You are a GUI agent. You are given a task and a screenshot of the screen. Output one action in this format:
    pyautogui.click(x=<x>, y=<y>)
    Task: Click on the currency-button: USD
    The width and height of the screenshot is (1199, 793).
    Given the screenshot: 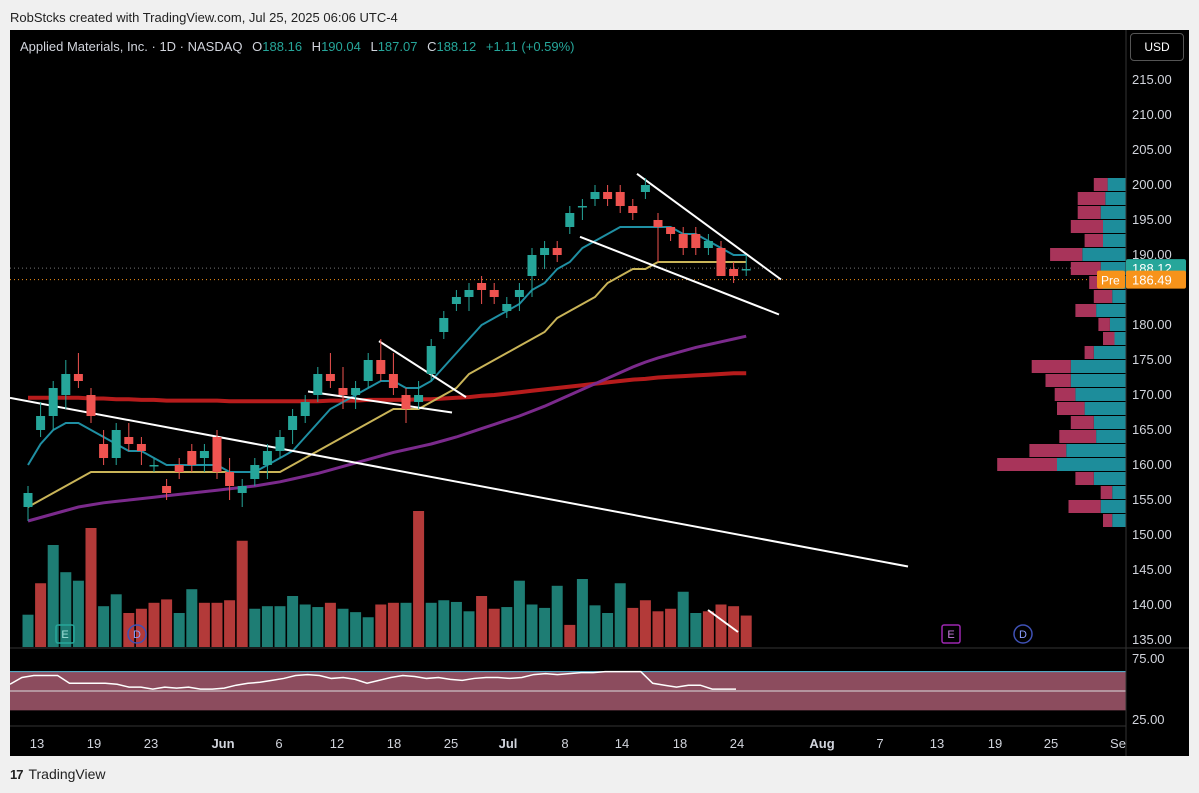 What is the action you would take?
    pyautogui.click(x=1157, y=47)
    